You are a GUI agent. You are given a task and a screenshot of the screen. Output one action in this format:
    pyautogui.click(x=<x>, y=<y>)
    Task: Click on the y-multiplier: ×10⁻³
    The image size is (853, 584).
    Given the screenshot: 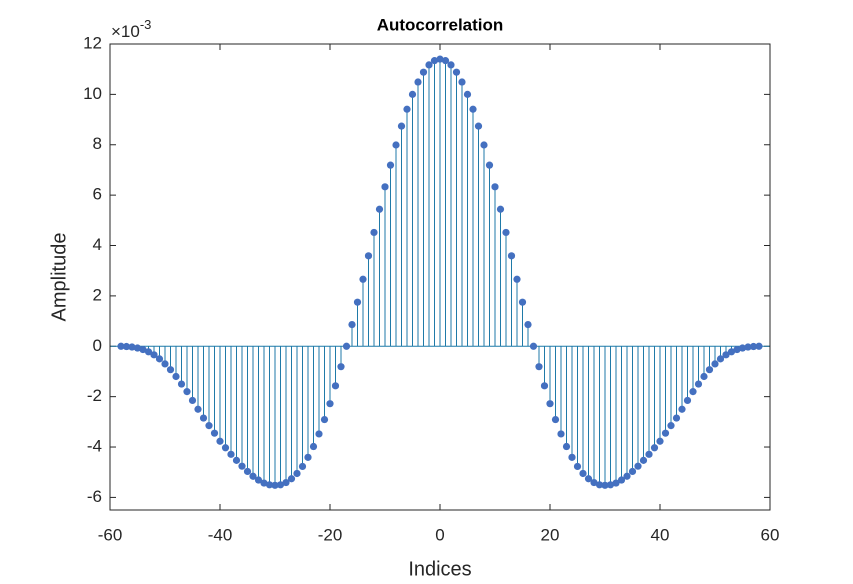 What is the action you would take?
    pyautogui.click(x=131, y=29)
    